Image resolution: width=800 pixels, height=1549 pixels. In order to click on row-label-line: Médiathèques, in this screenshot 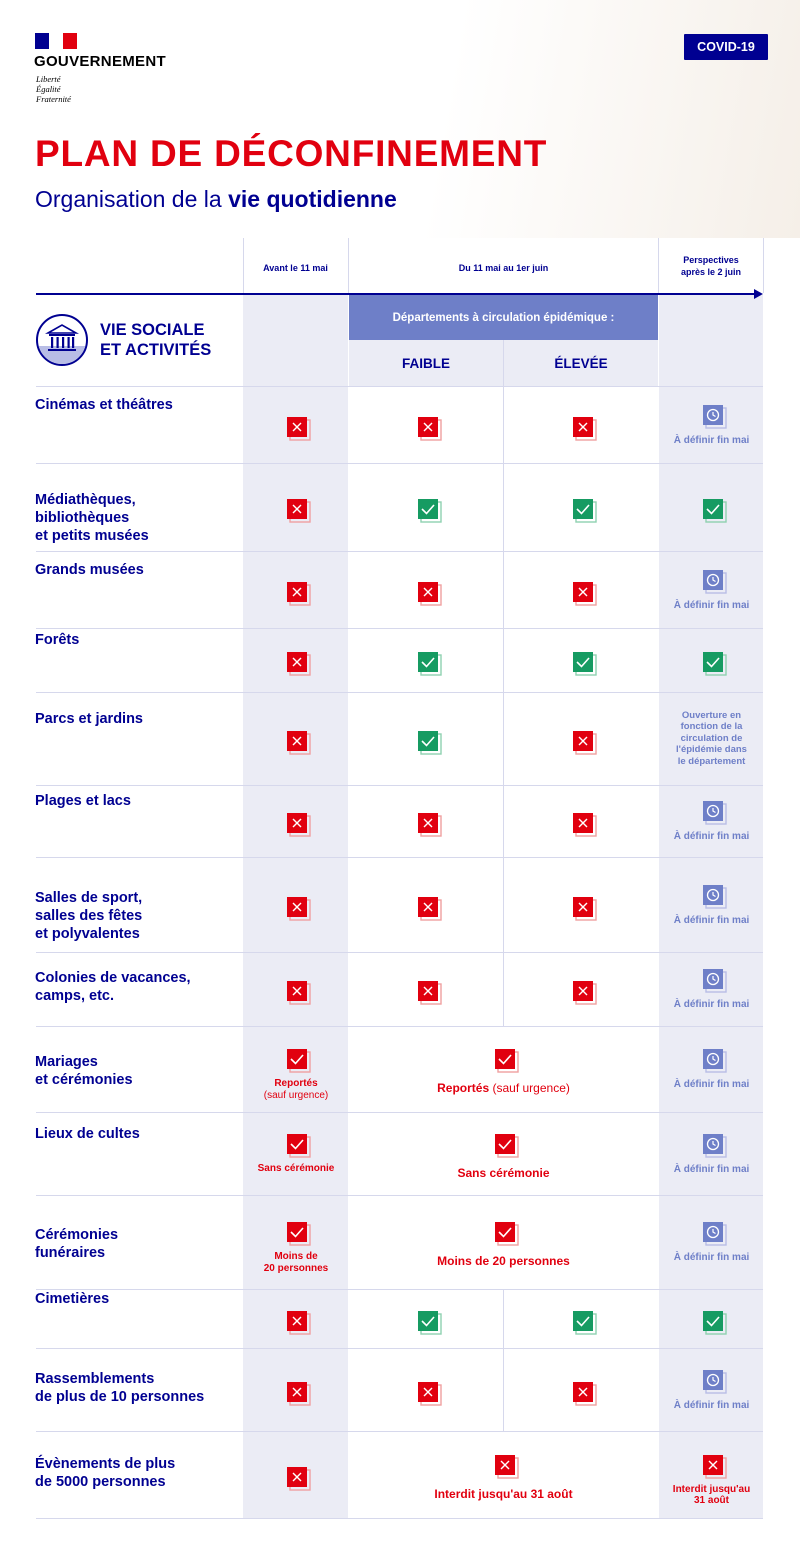, I will do `click(85, 500)`.